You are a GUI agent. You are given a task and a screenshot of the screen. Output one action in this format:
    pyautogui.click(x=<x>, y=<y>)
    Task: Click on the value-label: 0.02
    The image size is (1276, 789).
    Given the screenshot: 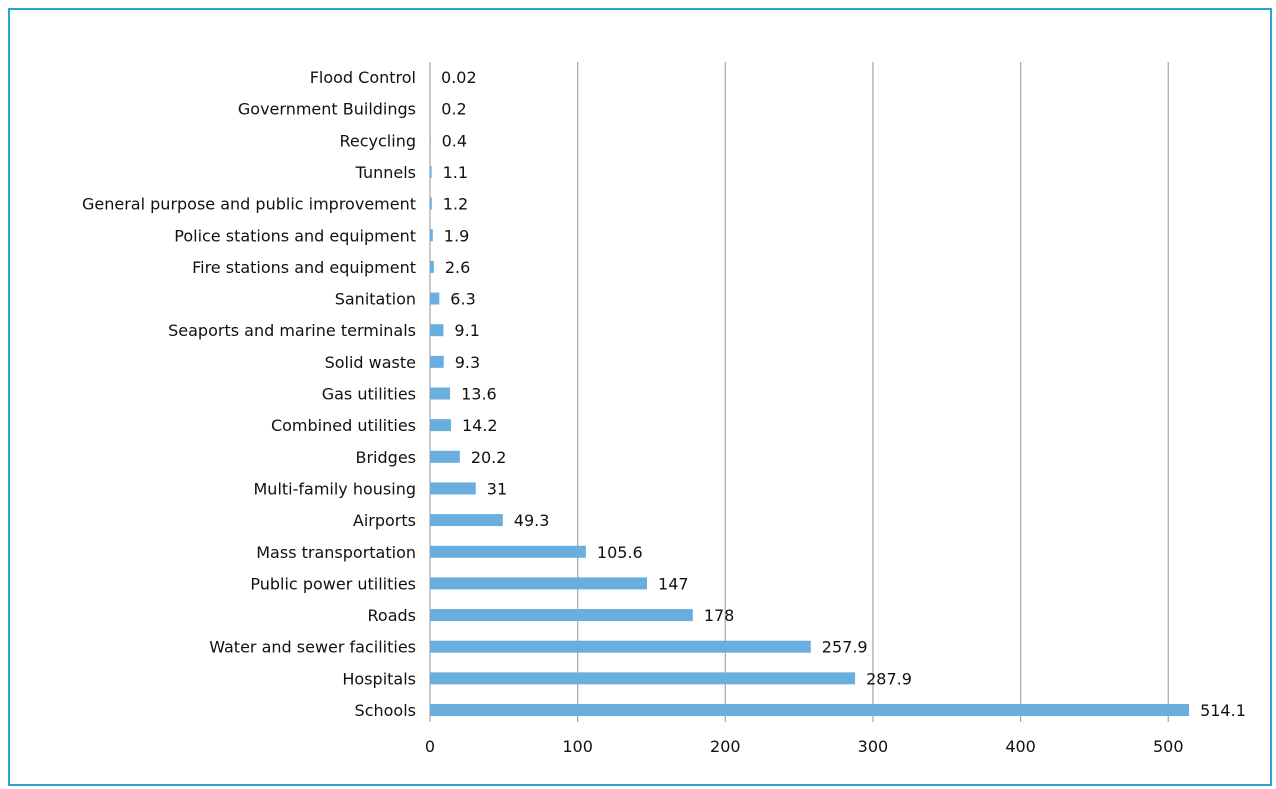 What is the action you would take?
    pyautogui.click(x=459, y=77)
    